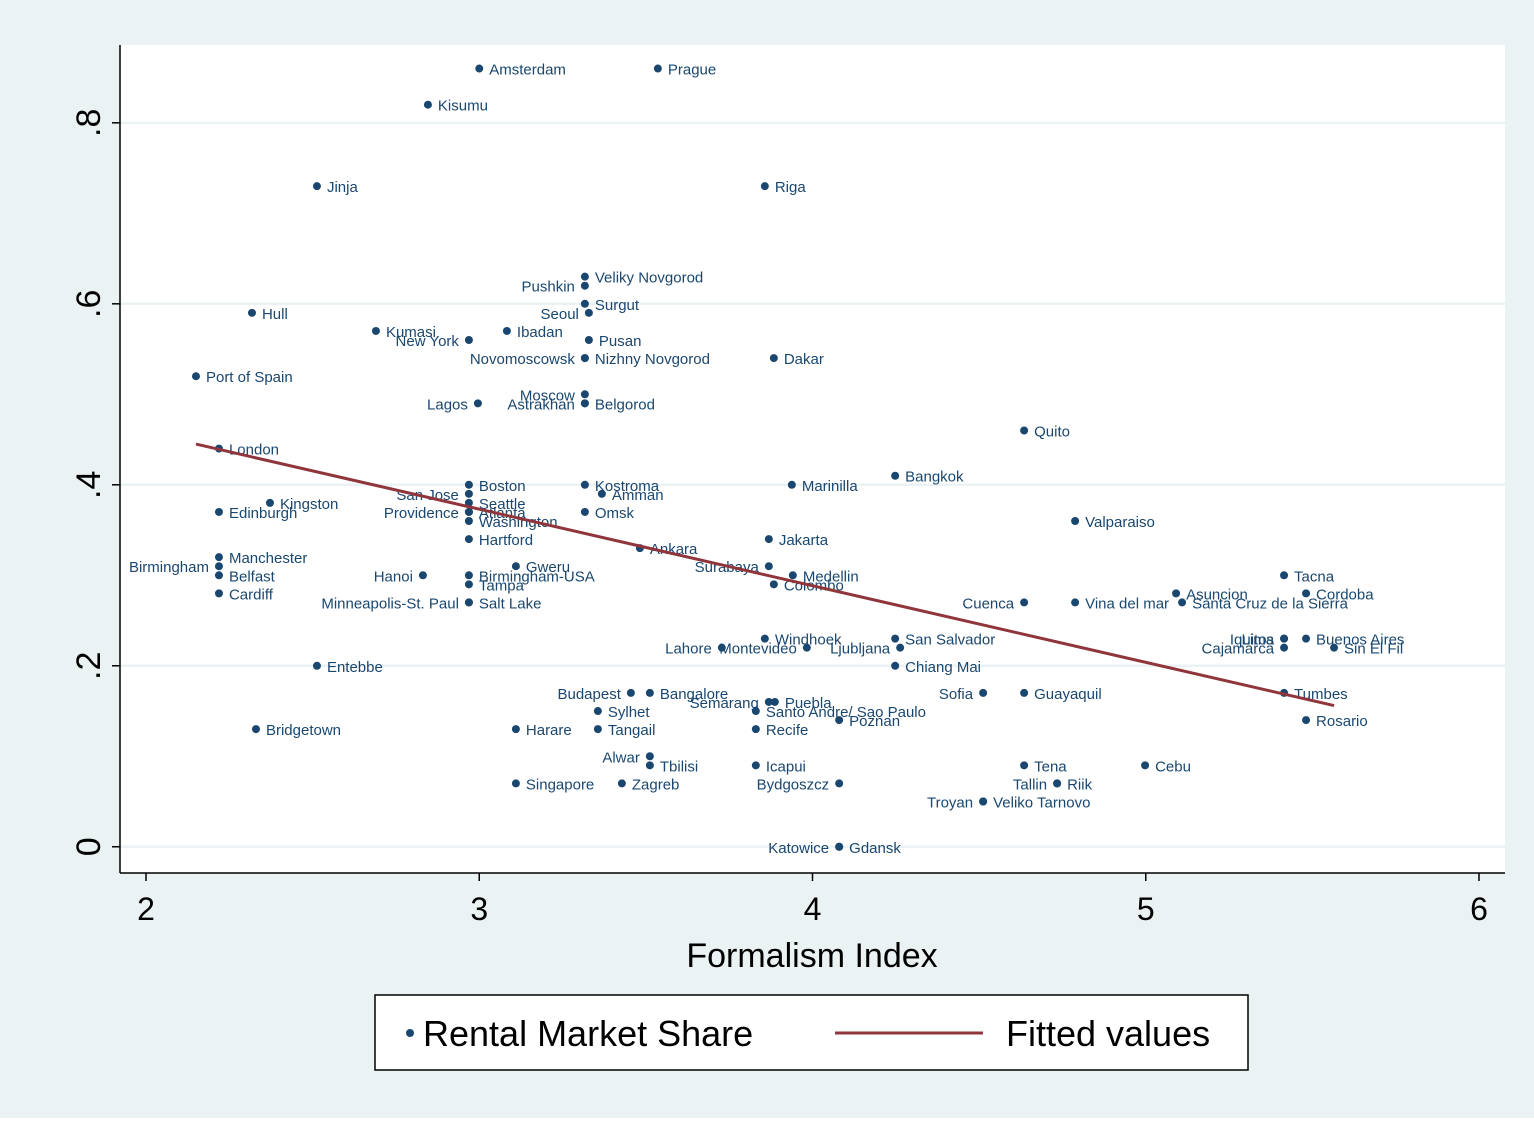  Describe the element at coordinates (421, 513) in the screenshot. I see `point-label: Providence` at that location.